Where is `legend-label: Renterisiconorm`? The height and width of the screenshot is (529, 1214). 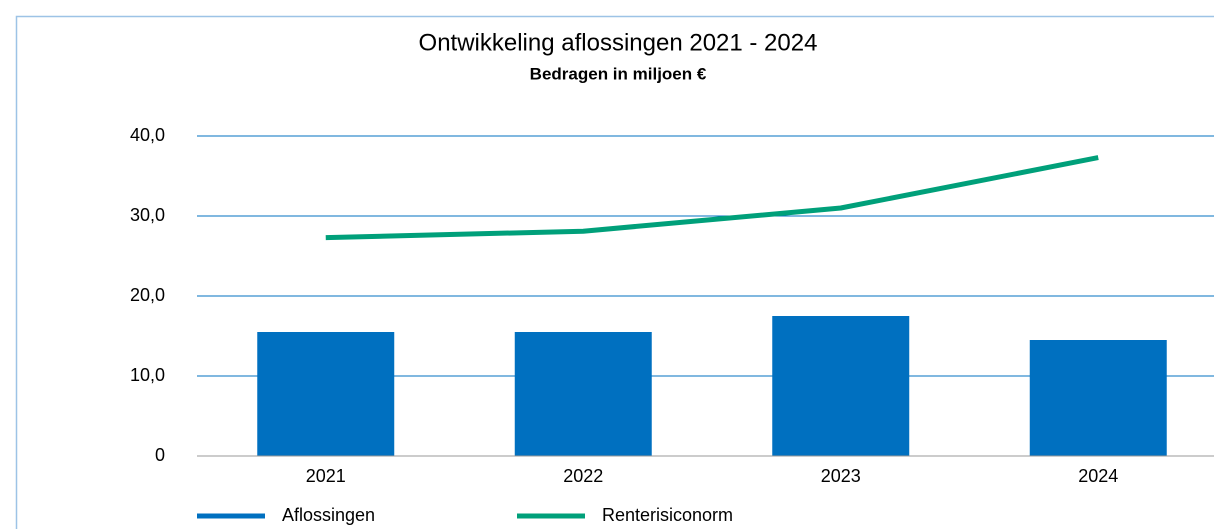 legend-label: Renterisiconorm is located at coordinates (667, 515).